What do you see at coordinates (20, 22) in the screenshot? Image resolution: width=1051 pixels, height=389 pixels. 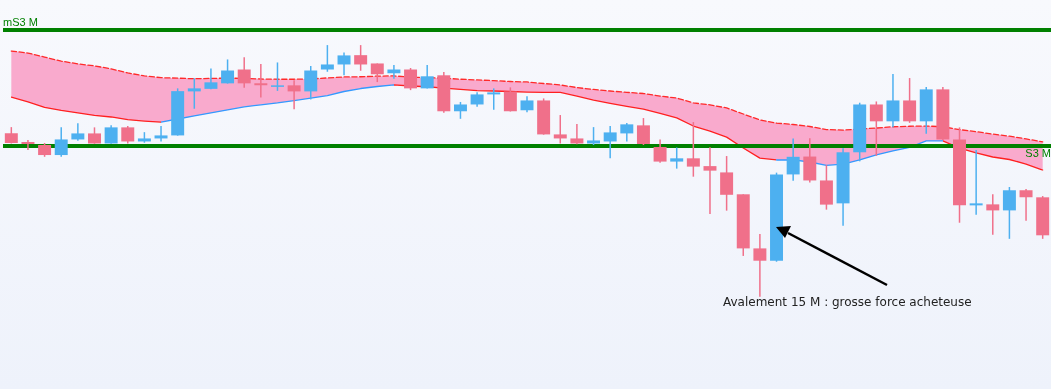 I see `ref-line-label: mS3 M` at bounding box center [20, 22].